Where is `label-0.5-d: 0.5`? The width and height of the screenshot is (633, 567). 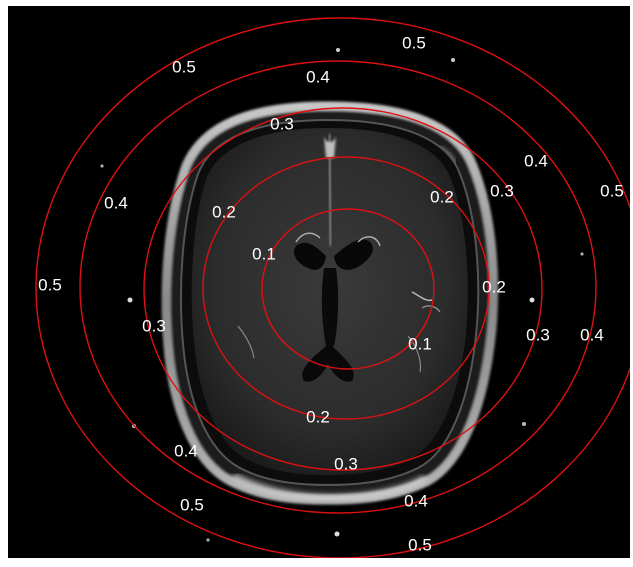 label-0.5-d: 0.5 is located at coordinates (50, 284).